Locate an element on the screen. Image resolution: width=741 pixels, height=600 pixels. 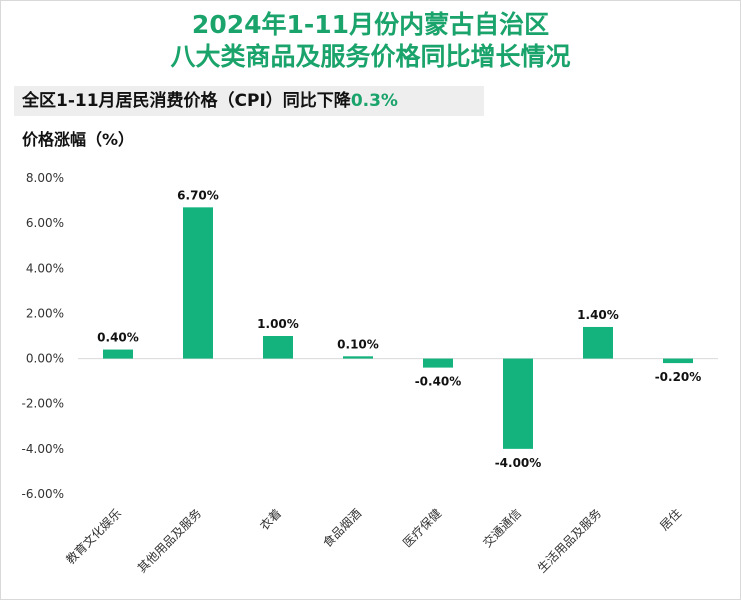
category-label: 医疗保健 is located at coordinates (422, 528).